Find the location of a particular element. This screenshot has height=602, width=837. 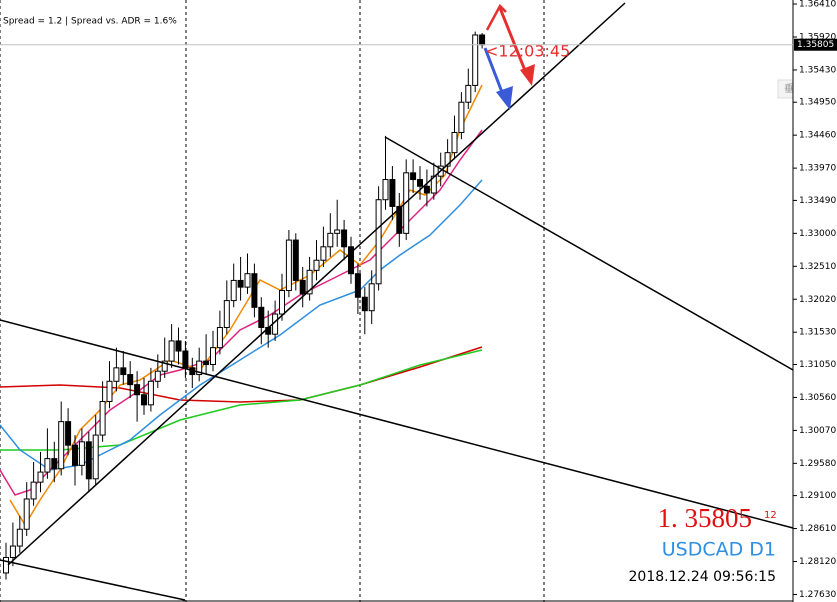

price-axis is located at coordinates (815, 301).